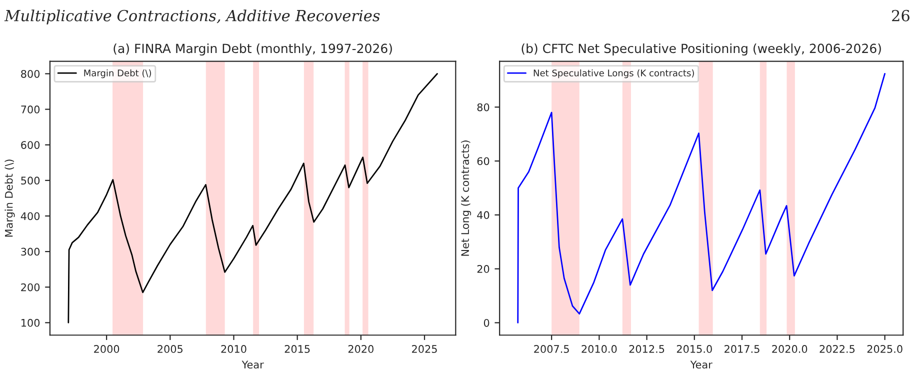 Image resolution: width=915 pixels, height=383 pixels. What do you see at coordinates (483, 215) in the screenshot?
I see `y-tick-label: 40` at bounding box center [483, 215].